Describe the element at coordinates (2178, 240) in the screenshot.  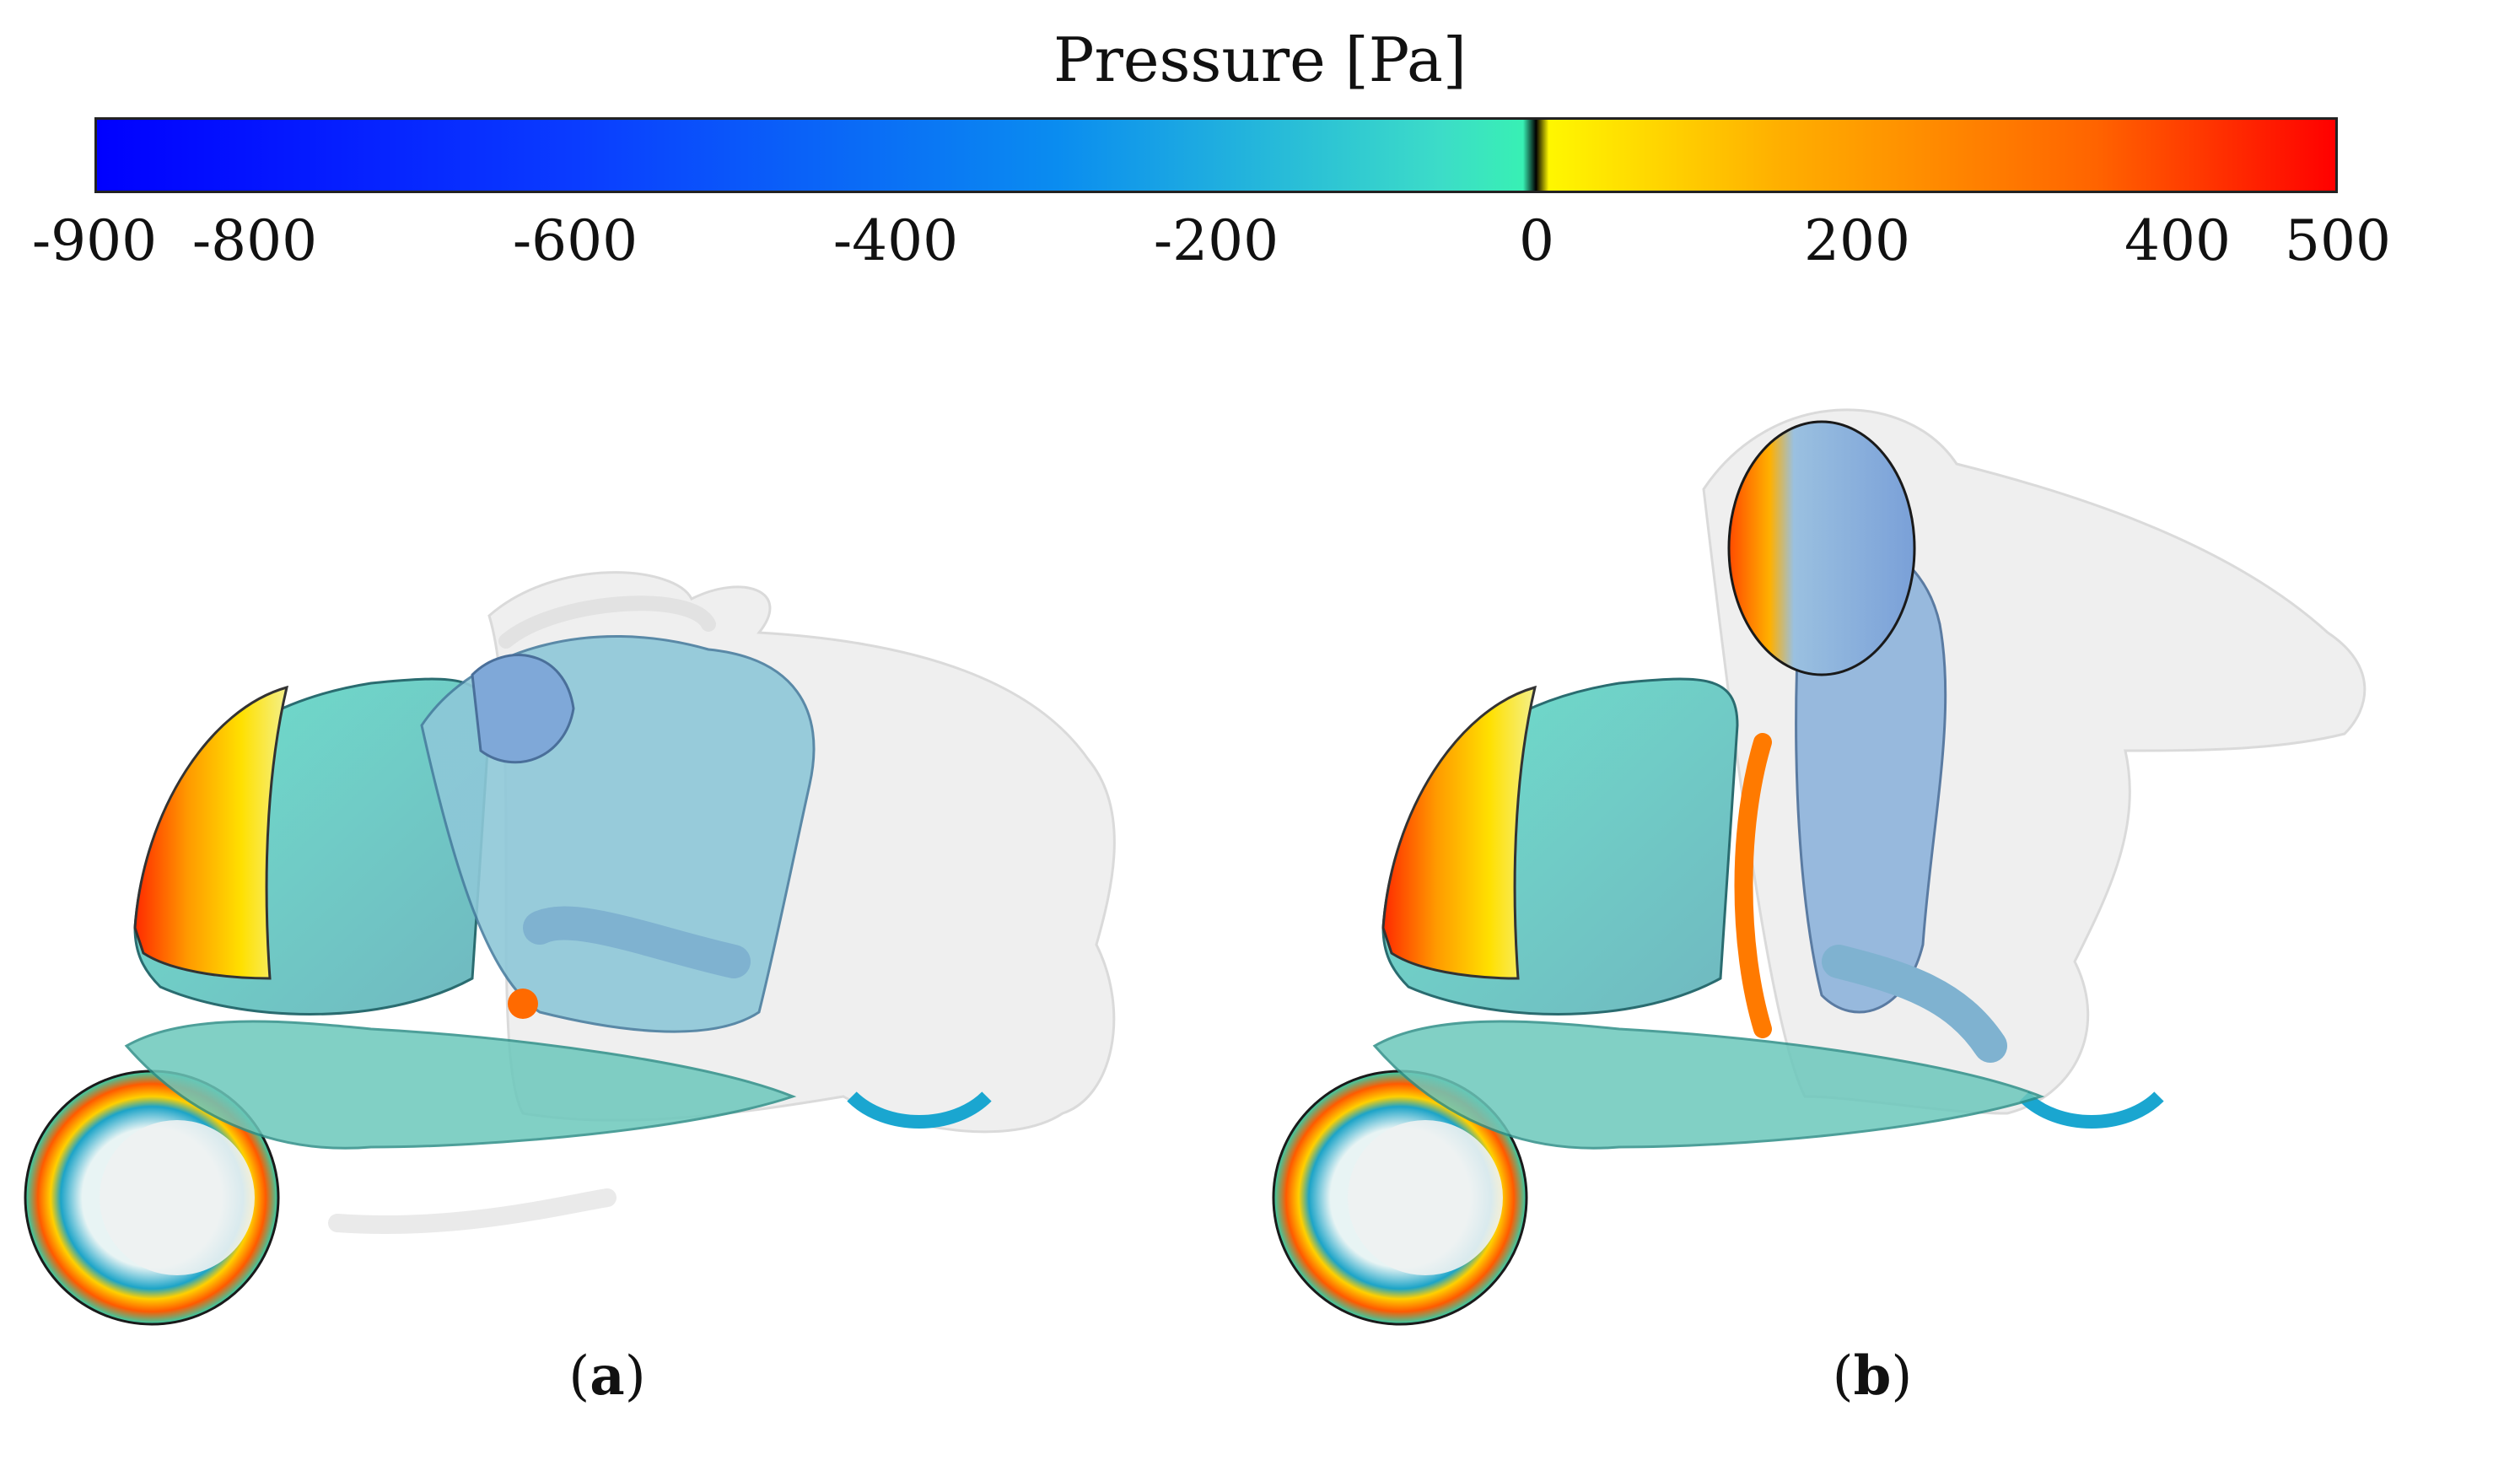
I see `colorbar-tick-label: 400` at that location.